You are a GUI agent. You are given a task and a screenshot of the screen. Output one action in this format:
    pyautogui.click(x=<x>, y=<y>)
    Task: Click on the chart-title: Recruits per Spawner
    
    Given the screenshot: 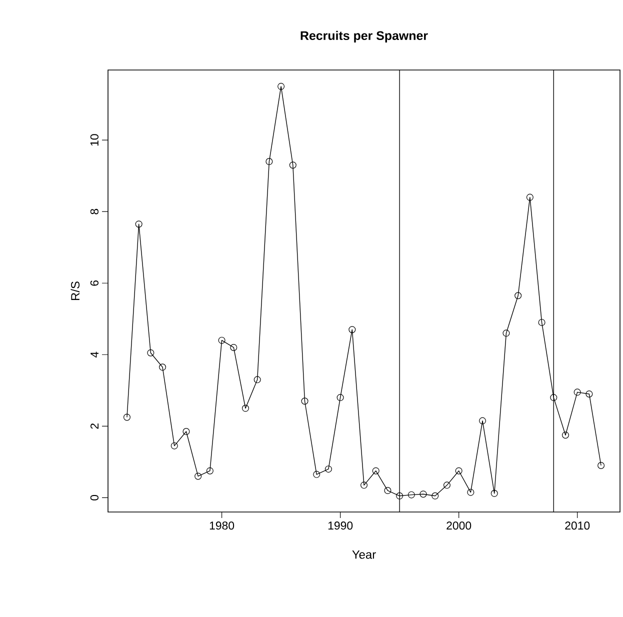 What is the action you would take?
    pyautogui.click(x=364, y=36)
    